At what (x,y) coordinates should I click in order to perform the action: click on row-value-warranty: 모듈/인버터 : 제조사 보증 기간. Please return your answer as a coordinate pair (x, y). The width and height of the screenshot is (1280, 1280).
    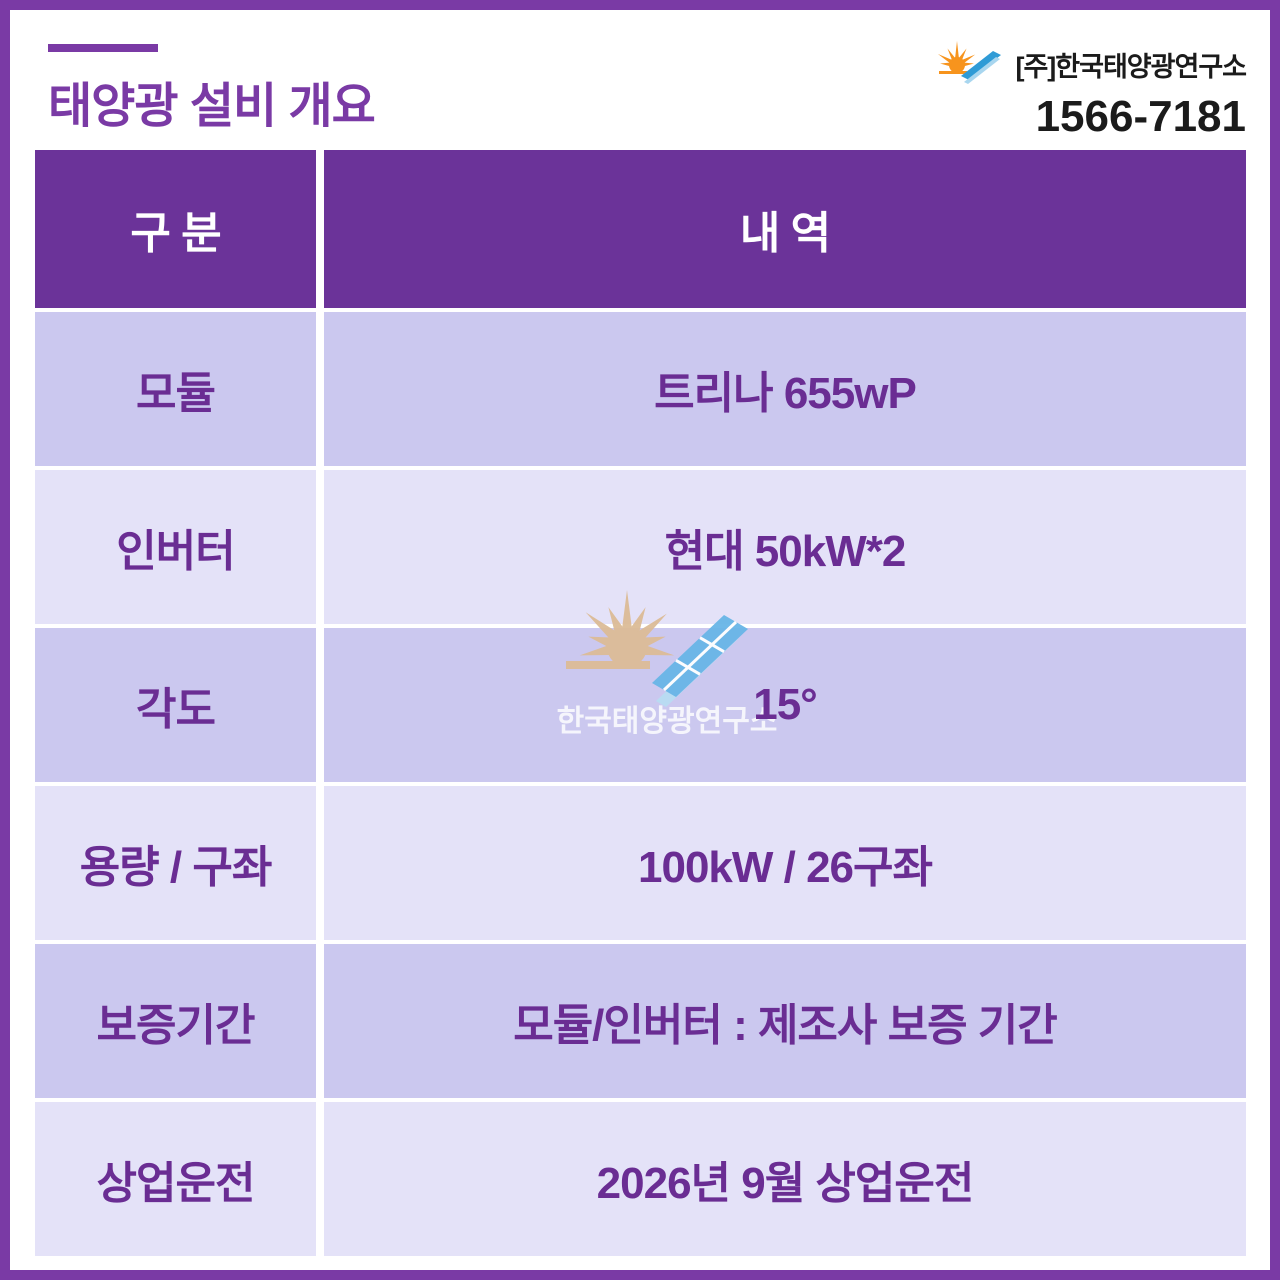
    Looking at the image, I should click on (785, 1021).